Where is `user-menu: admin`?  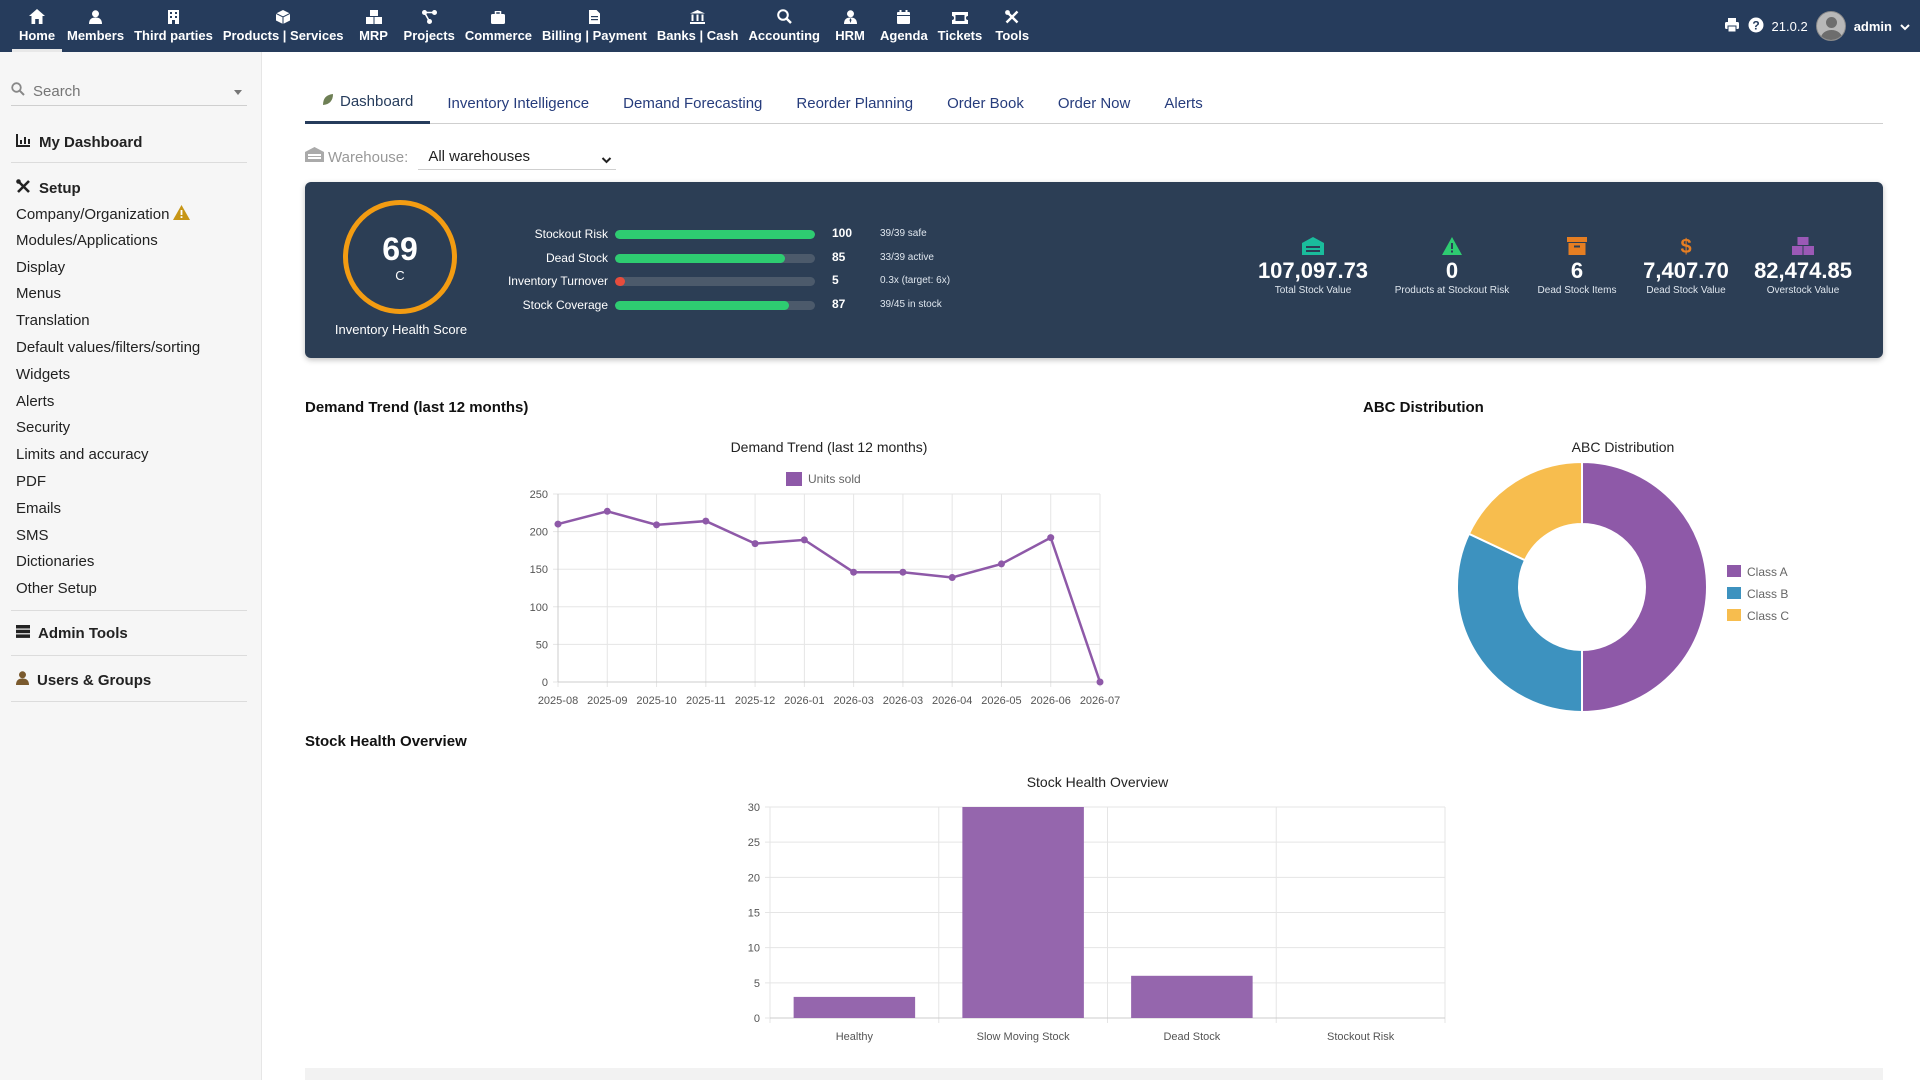
user-menu: admin is located at coordinates (1872, 26).